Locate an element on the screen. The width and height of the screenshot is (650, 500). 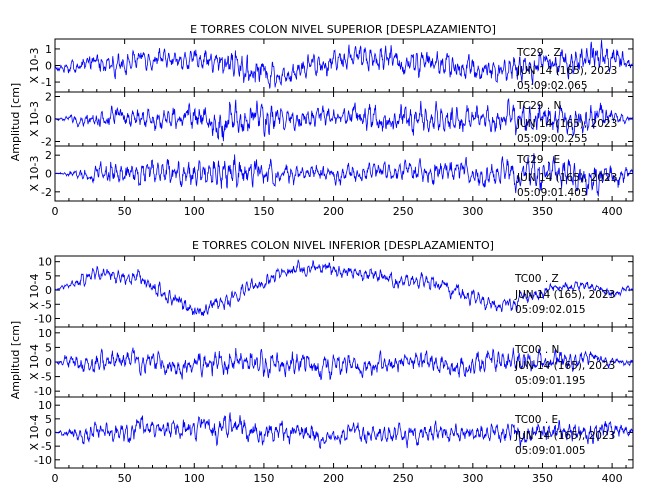
y-tick-label: 1 is located at coordinates (48, 49).